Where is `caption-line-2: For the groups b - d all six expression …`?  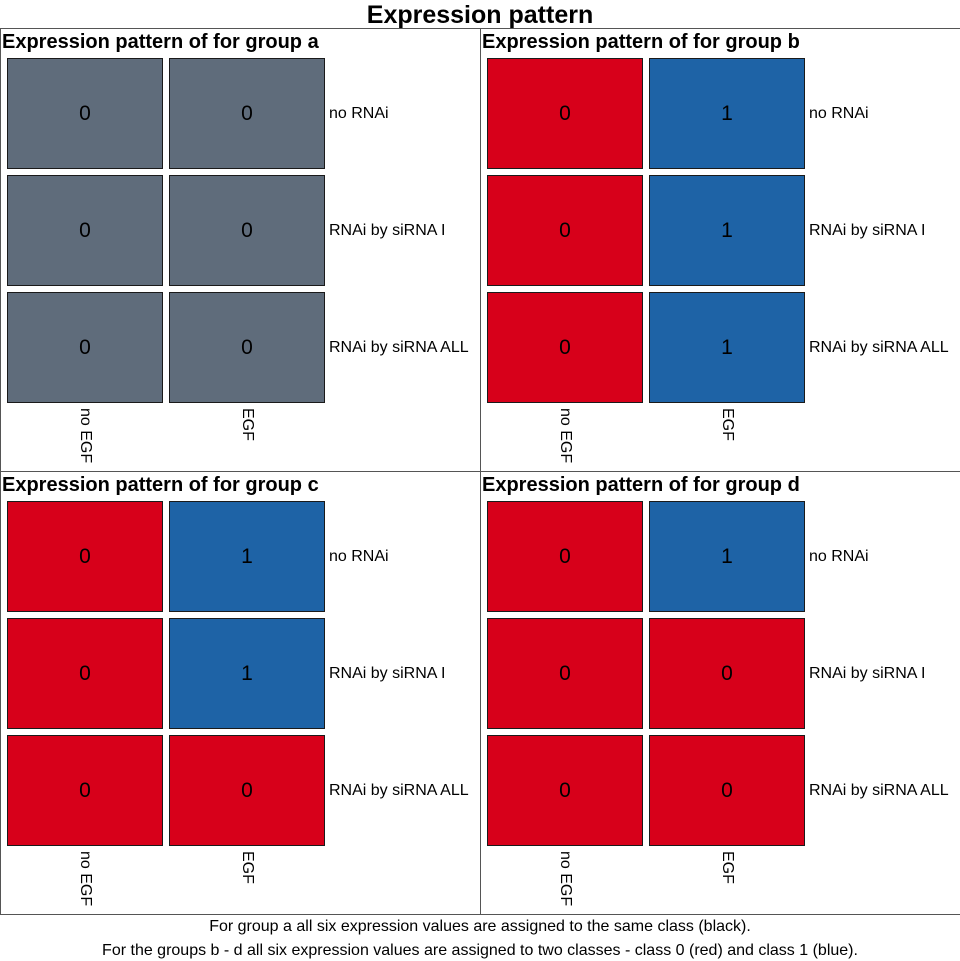
caption-line-2: For the groups b - d all six expression … is located at coordinates (480, 950).